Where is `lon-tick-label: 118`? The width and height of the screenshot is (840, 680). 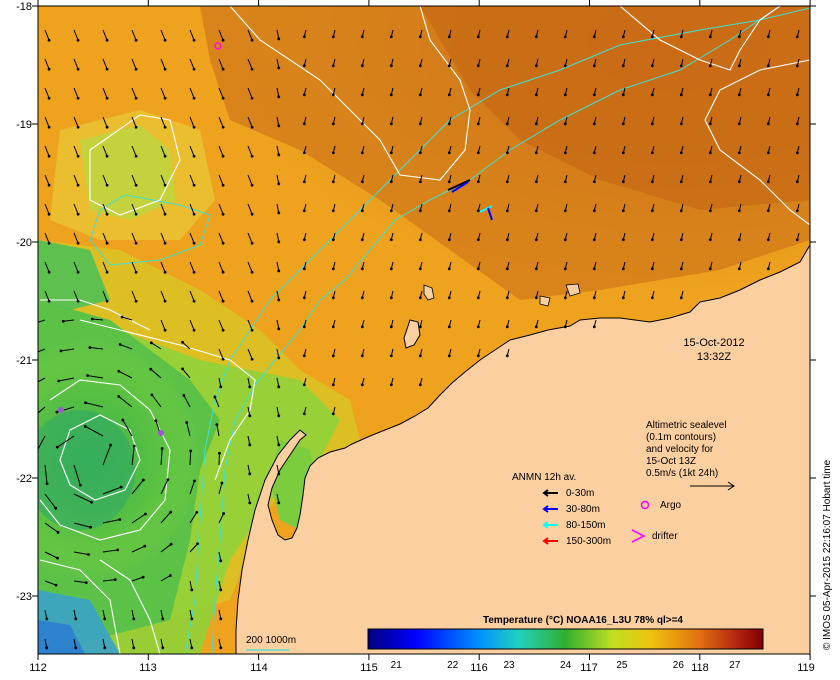
lon-tick-label: 118 is located at coordinates (700, 668).